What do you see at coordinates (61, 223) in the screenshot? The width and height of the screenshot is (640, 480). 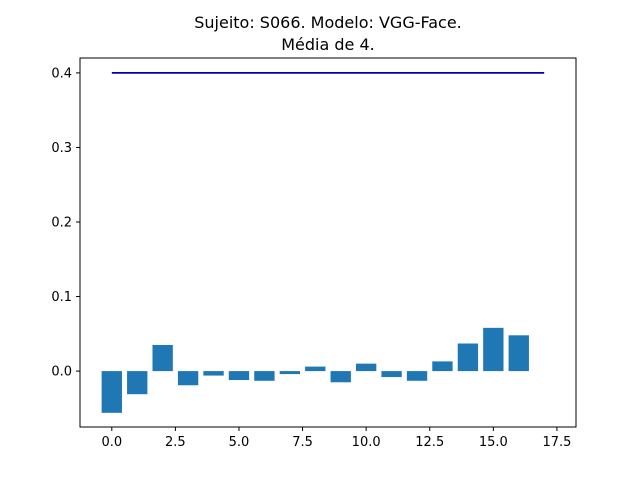 I see `y-tick-label: 0.2` at bounding box center [61, 223].